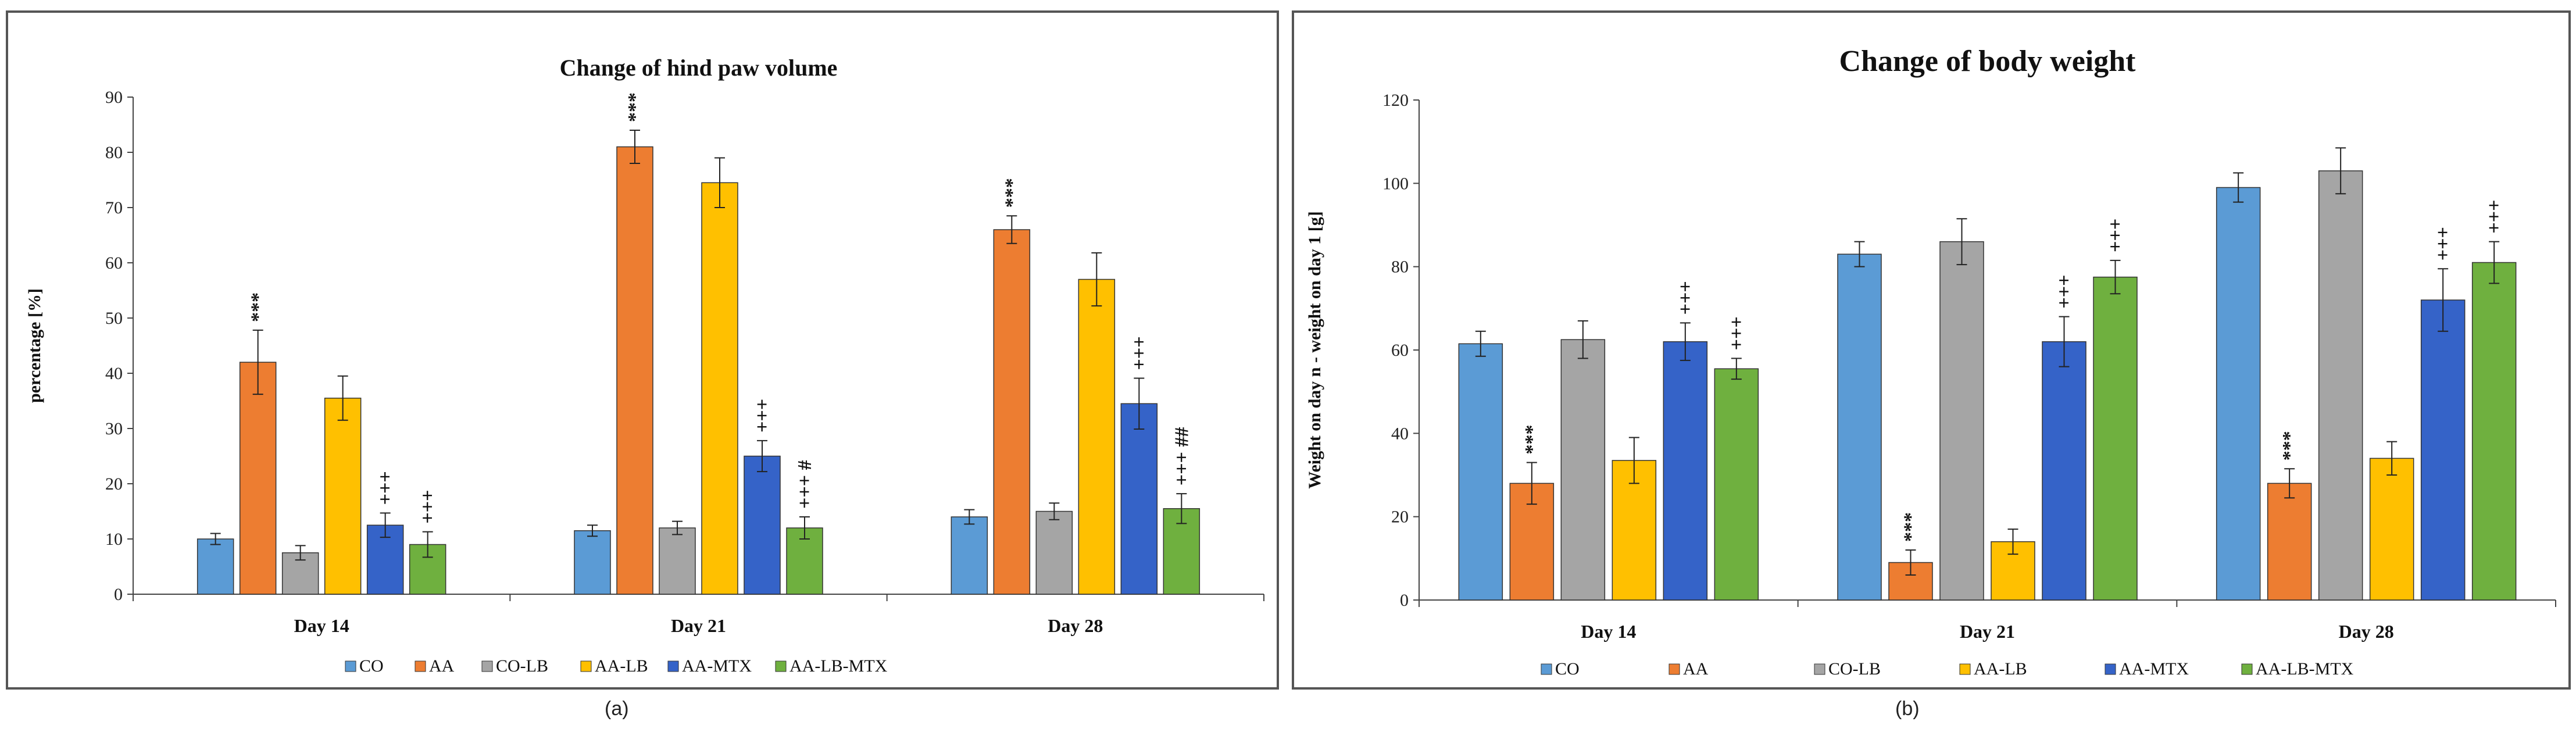 The width and height of the screenshot is (2576, 732). Describe the element at coordinates (1181, 456) in the screenshot. I see `significance-label: +++ ##` at that location.